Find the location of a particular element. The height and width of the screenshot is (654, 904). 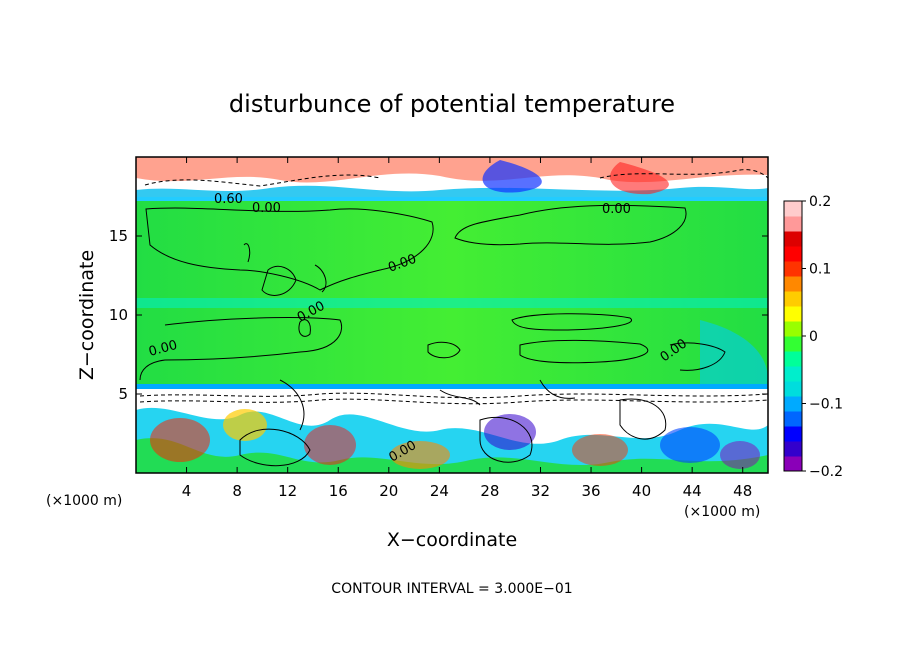

x-tick-label: 36 is located at coordinates (590, 491).